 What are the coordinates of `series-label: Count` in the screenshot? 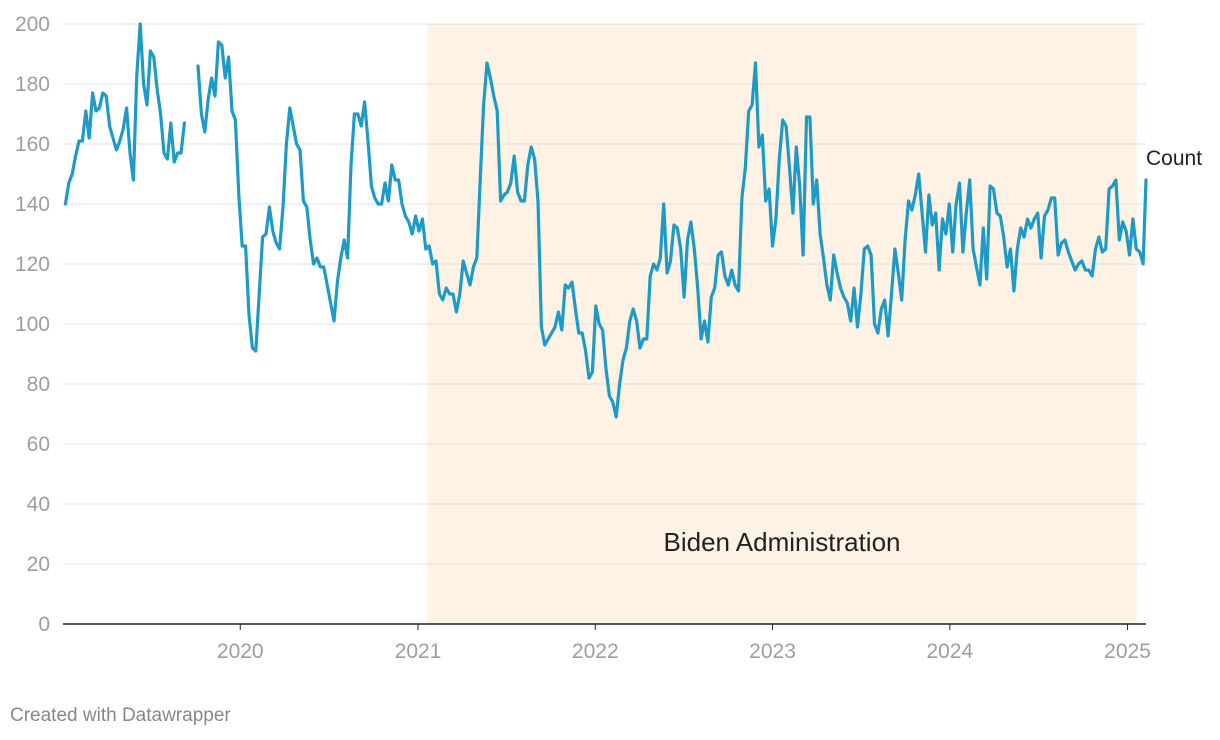 It's located at (1174, 158).